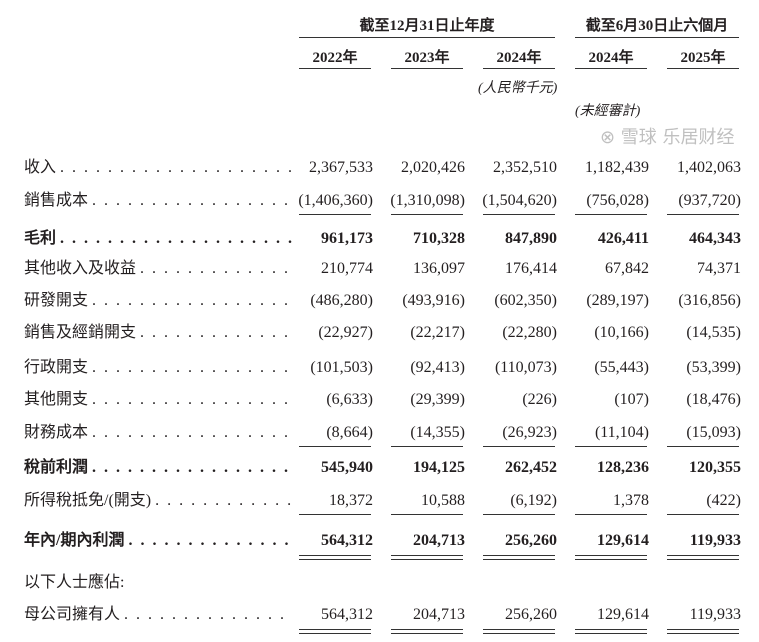 The image size is (759, 642). Describe the element at coordinates (335, 200) in the screenshot. I see `cell-value: (1,406,360)` at that location.